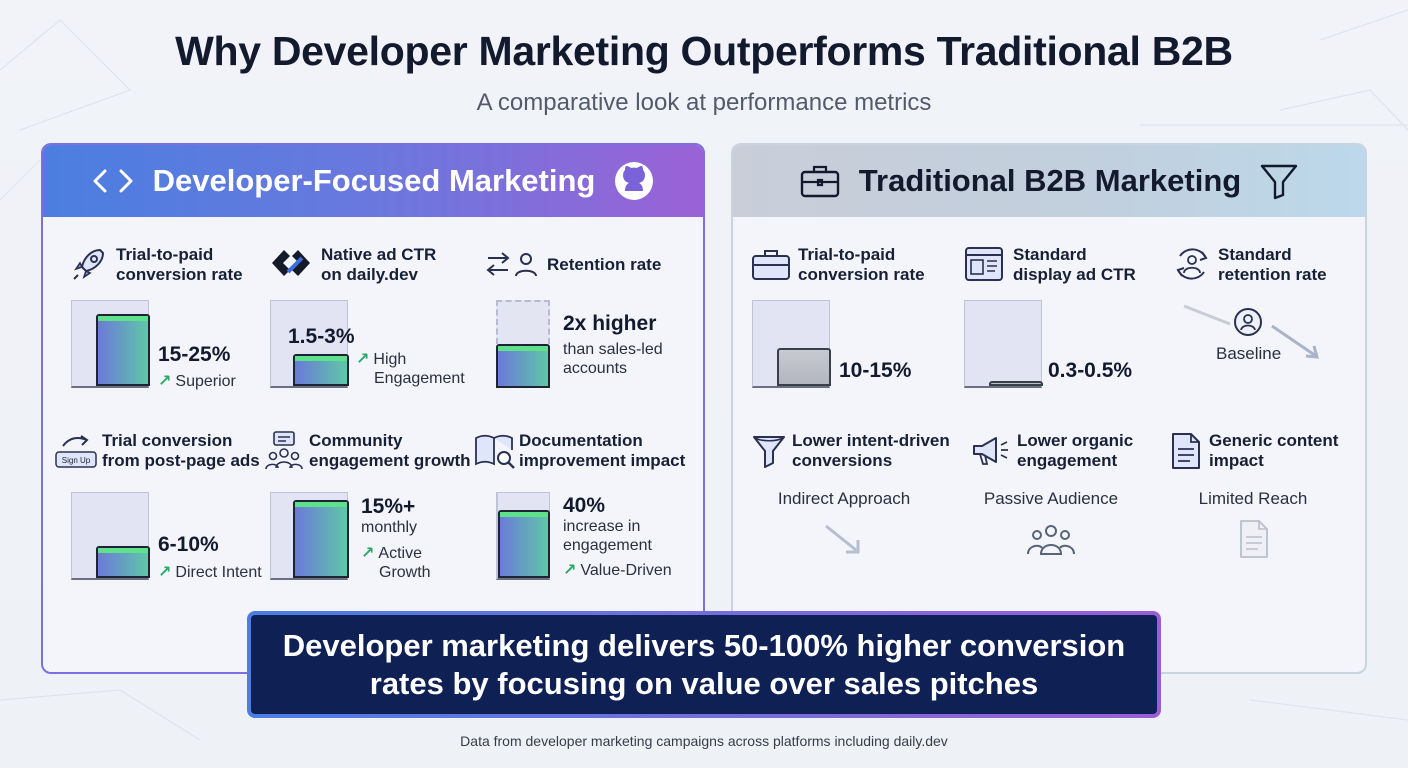 The width and height of the screenshot is (1408, 768). I want to click on developer-panel-title: Developer-Focused Marketing, so click(374, 180).